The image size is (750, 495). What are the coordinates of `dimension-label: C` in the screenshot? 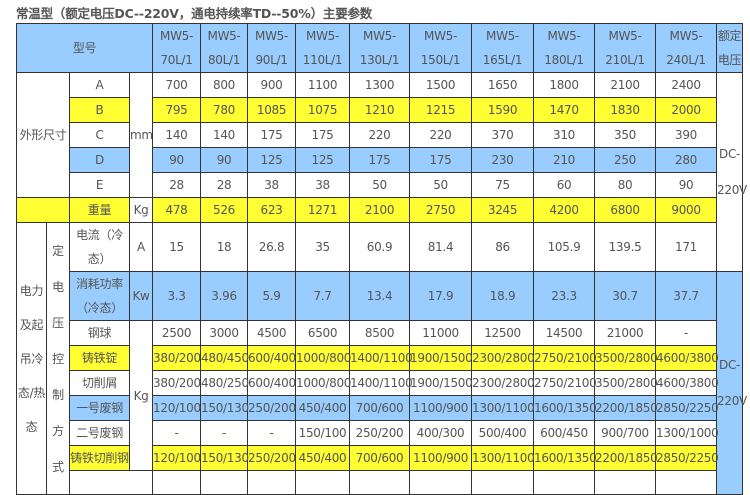 It's located at (99, 135).